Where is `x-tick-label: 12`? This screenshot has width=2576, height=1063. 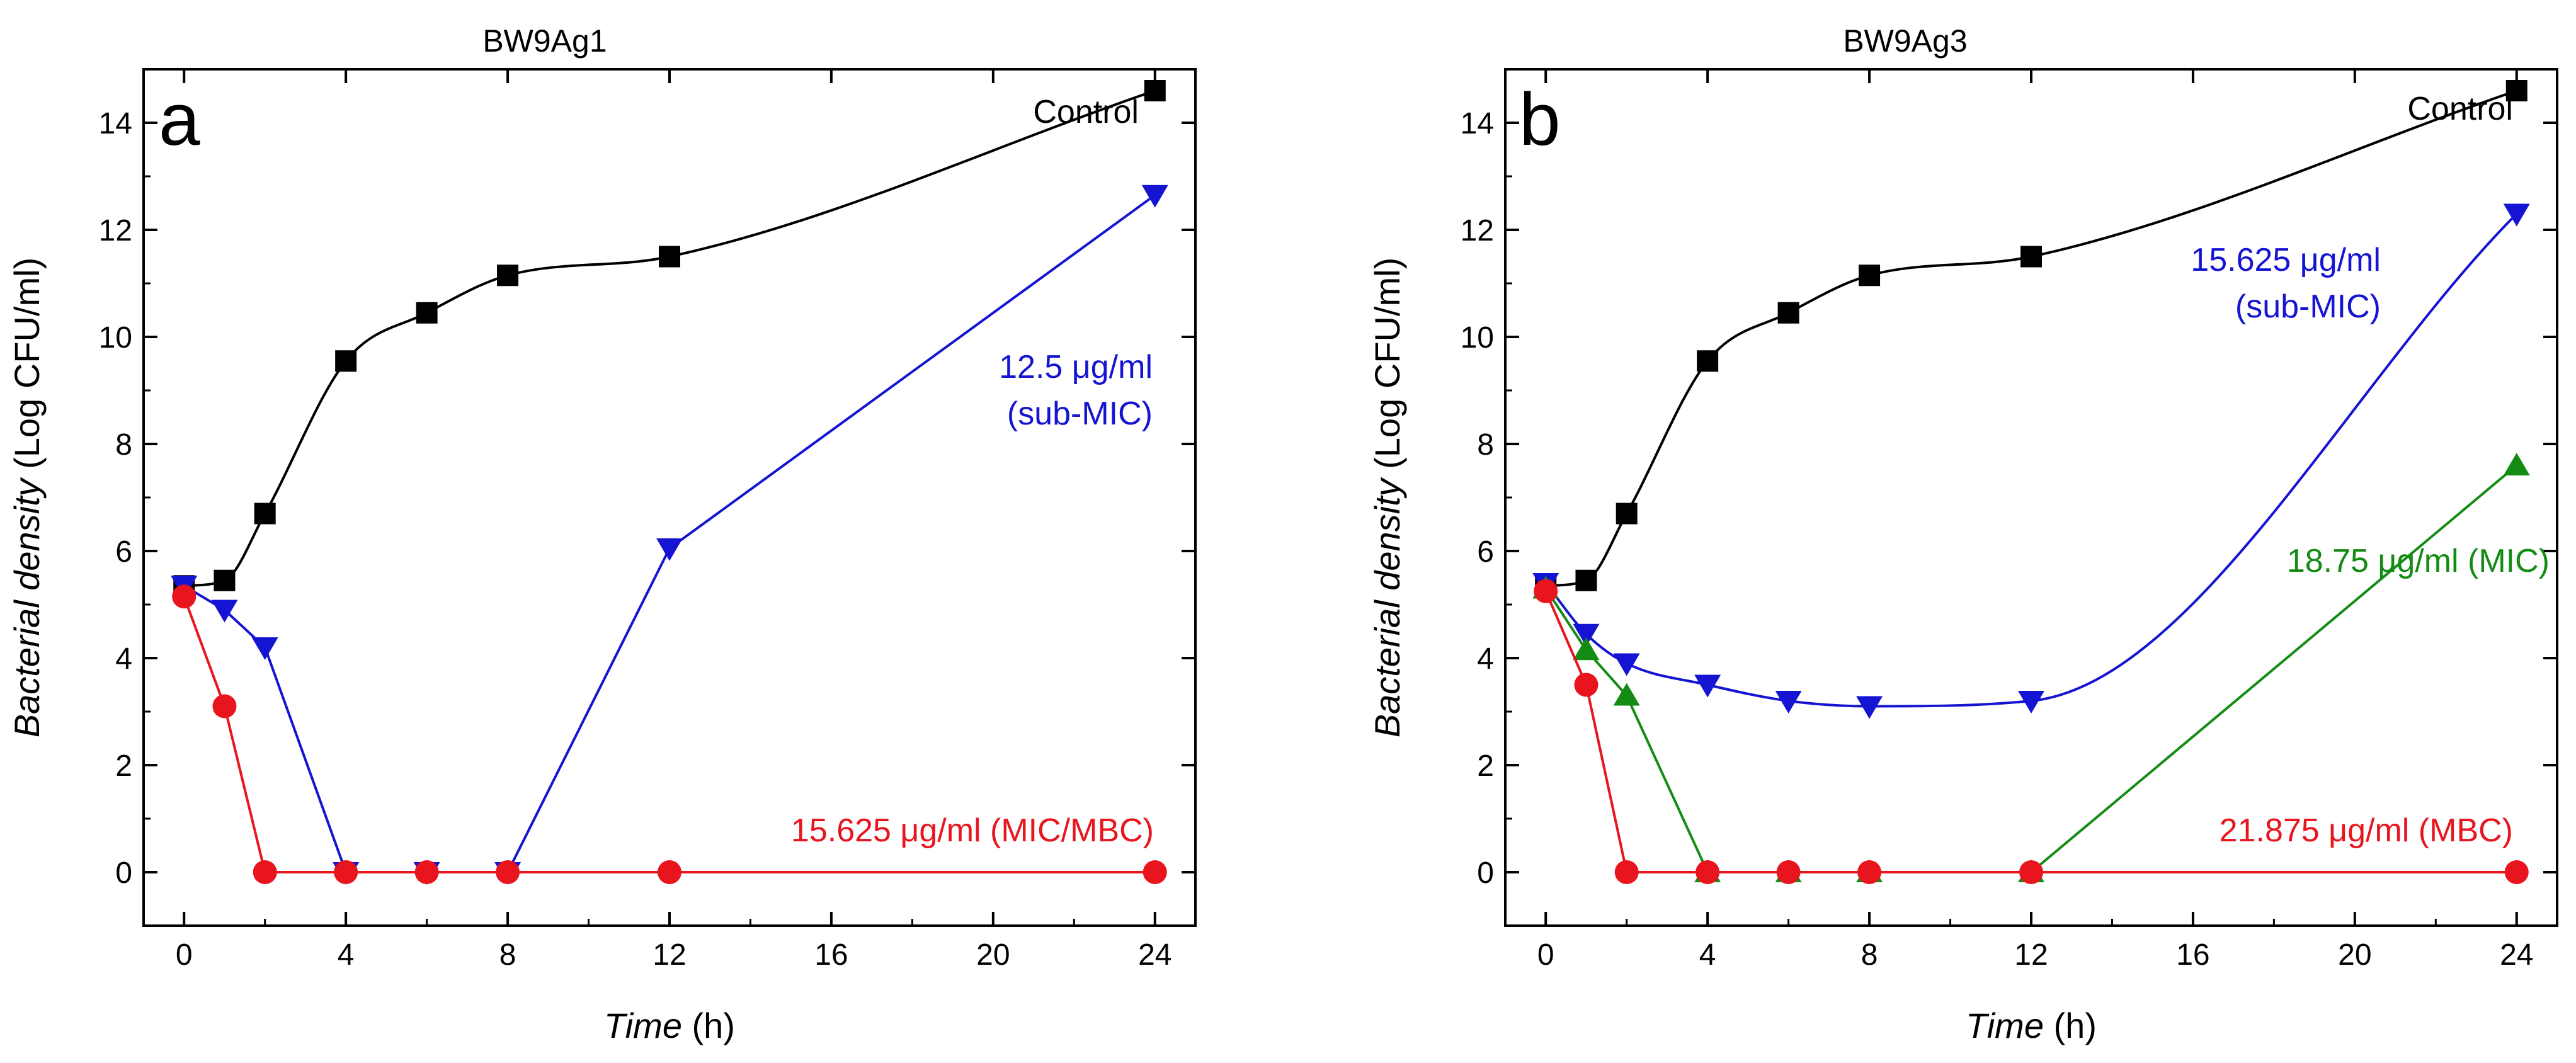 x-tick-label: 12 is located at coordinates (2031, 955).